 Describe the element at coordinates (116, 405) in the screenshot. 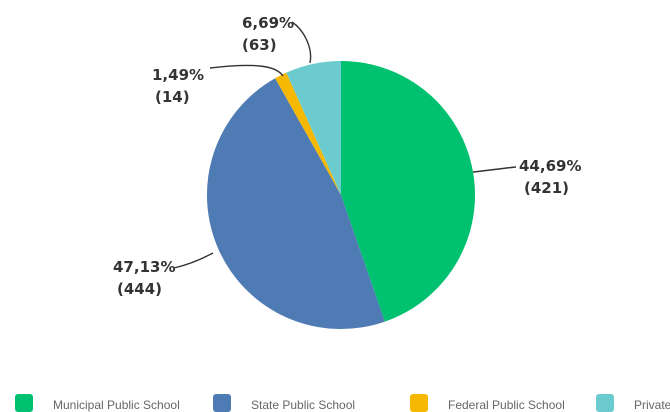

I see `legend-label-municipal: Municipal Public School` at that location.